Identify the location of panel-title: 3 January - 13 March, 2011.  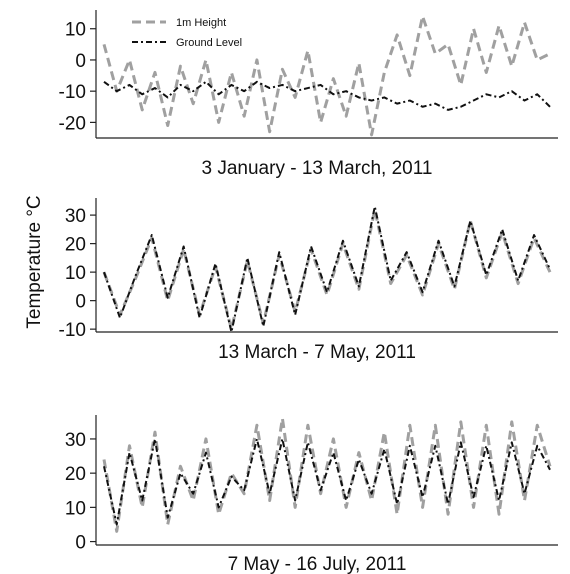
(317, 168).